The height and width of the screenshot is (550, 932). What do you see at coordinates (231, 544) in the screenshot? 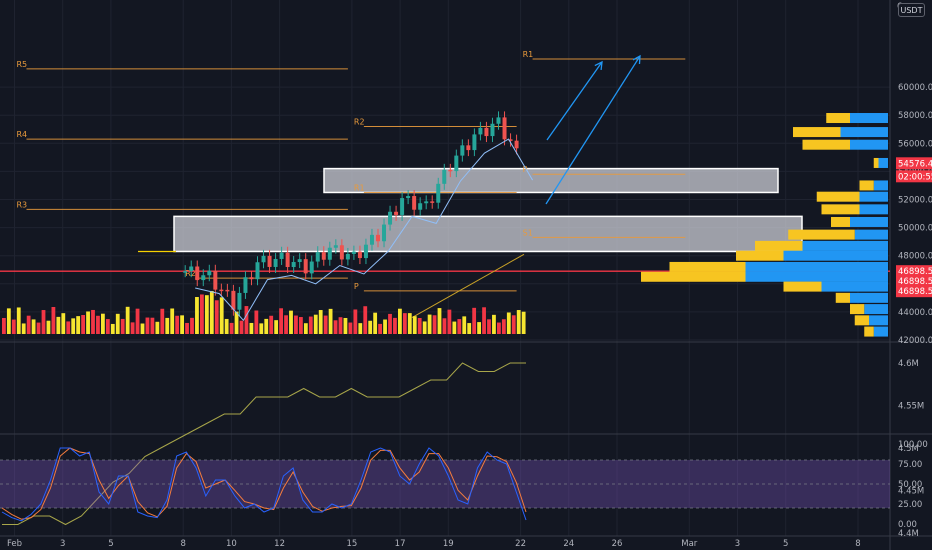
I see `time-tick-label: 10` at bounding box center [231, 544].